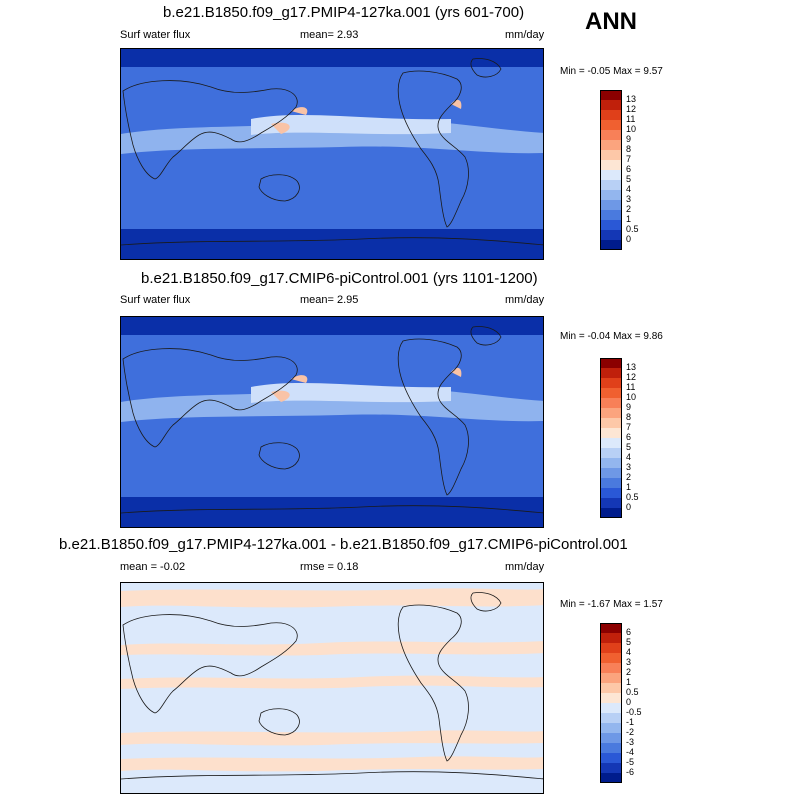 This screenshot has height=800, width=800. What do you see at coordinates (629, 417) in the screenshot?
I see `colorbar-tick-label: 8` at bounding box center [629, 417].